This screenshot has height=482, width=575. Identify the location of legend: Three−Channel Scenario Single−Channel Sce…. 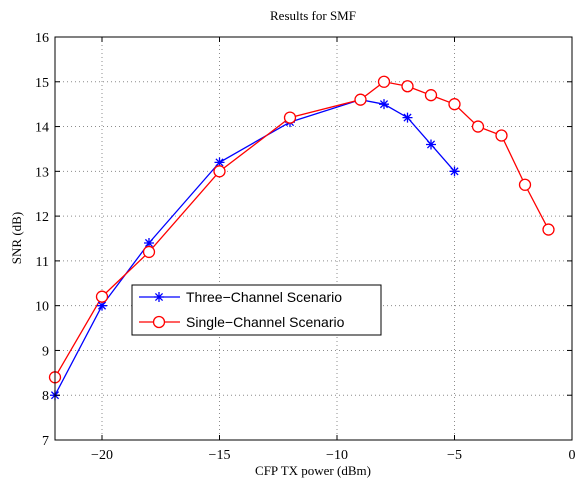
(256, 310).